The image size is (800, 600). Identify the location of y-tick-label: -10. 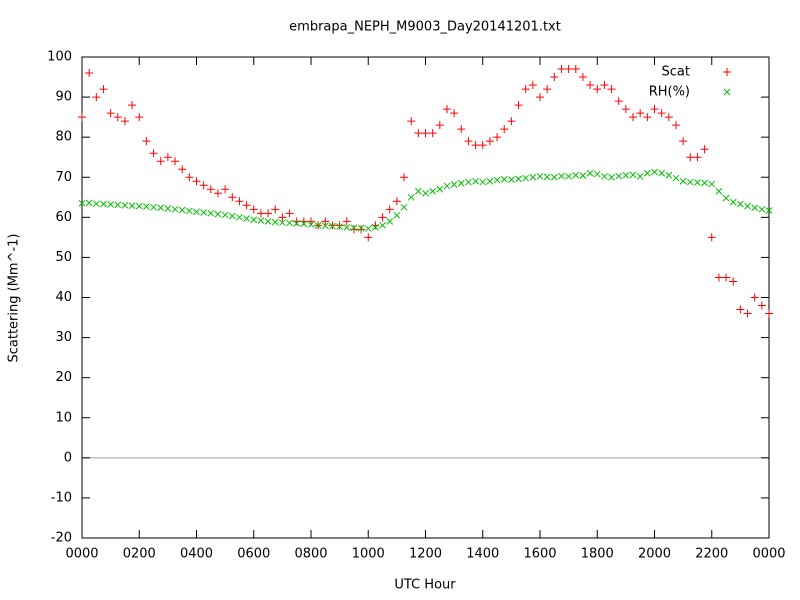
(61, 497).